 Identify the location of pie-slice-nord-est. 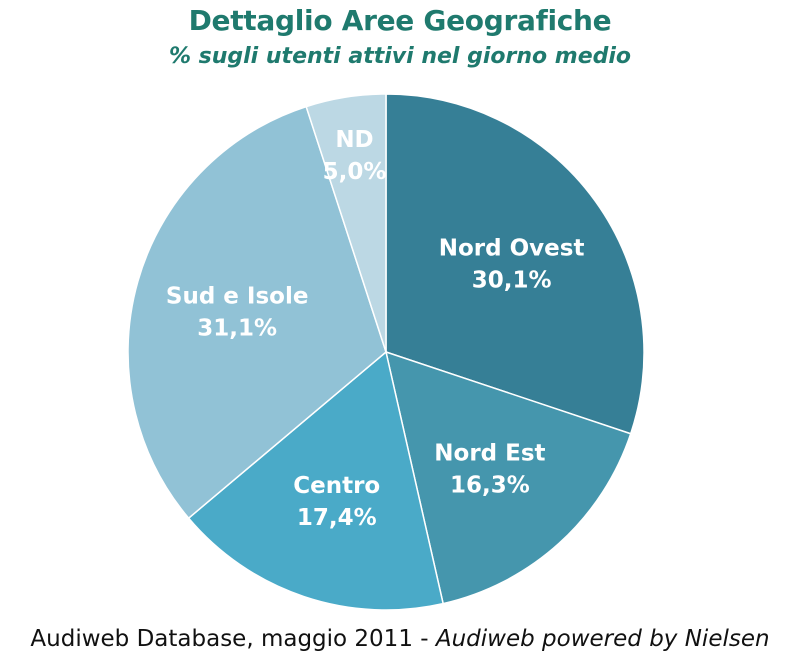
(508, 477).